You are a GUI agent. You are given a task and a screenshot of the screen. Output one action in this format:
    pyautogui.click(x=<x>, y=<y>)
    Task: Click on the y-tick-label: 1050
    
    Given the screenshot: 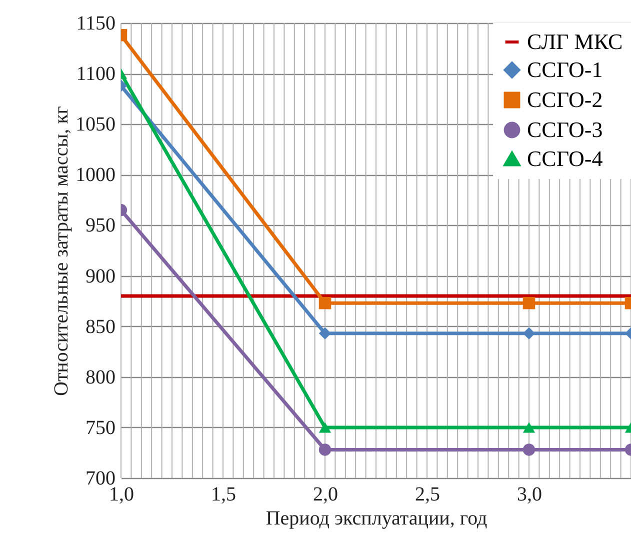 What is the action you would take?
    pyautogui.click(x=96, y=125)
    